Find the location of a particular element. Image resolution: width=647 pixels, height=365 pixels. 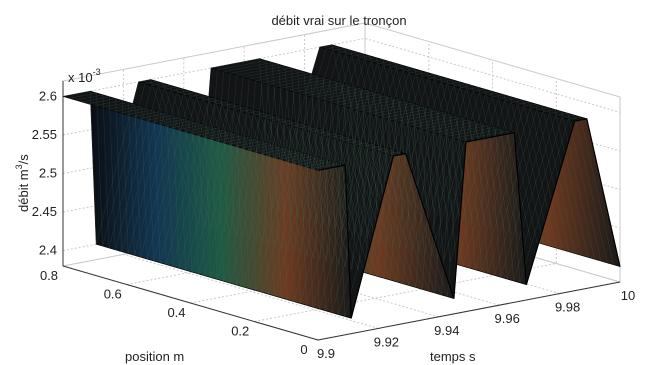

z-tick-label: 2.4 is located at coordinates (48, 250).